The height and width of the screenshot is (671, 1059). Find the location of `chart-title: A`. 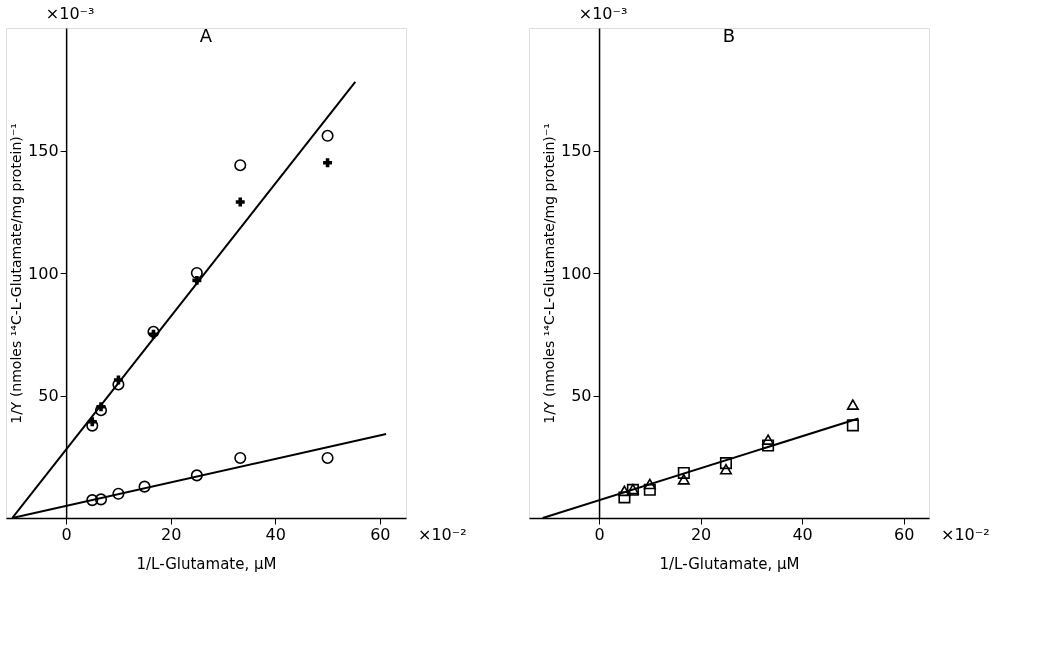

chart-title: A is located at coordinates (206, 35).